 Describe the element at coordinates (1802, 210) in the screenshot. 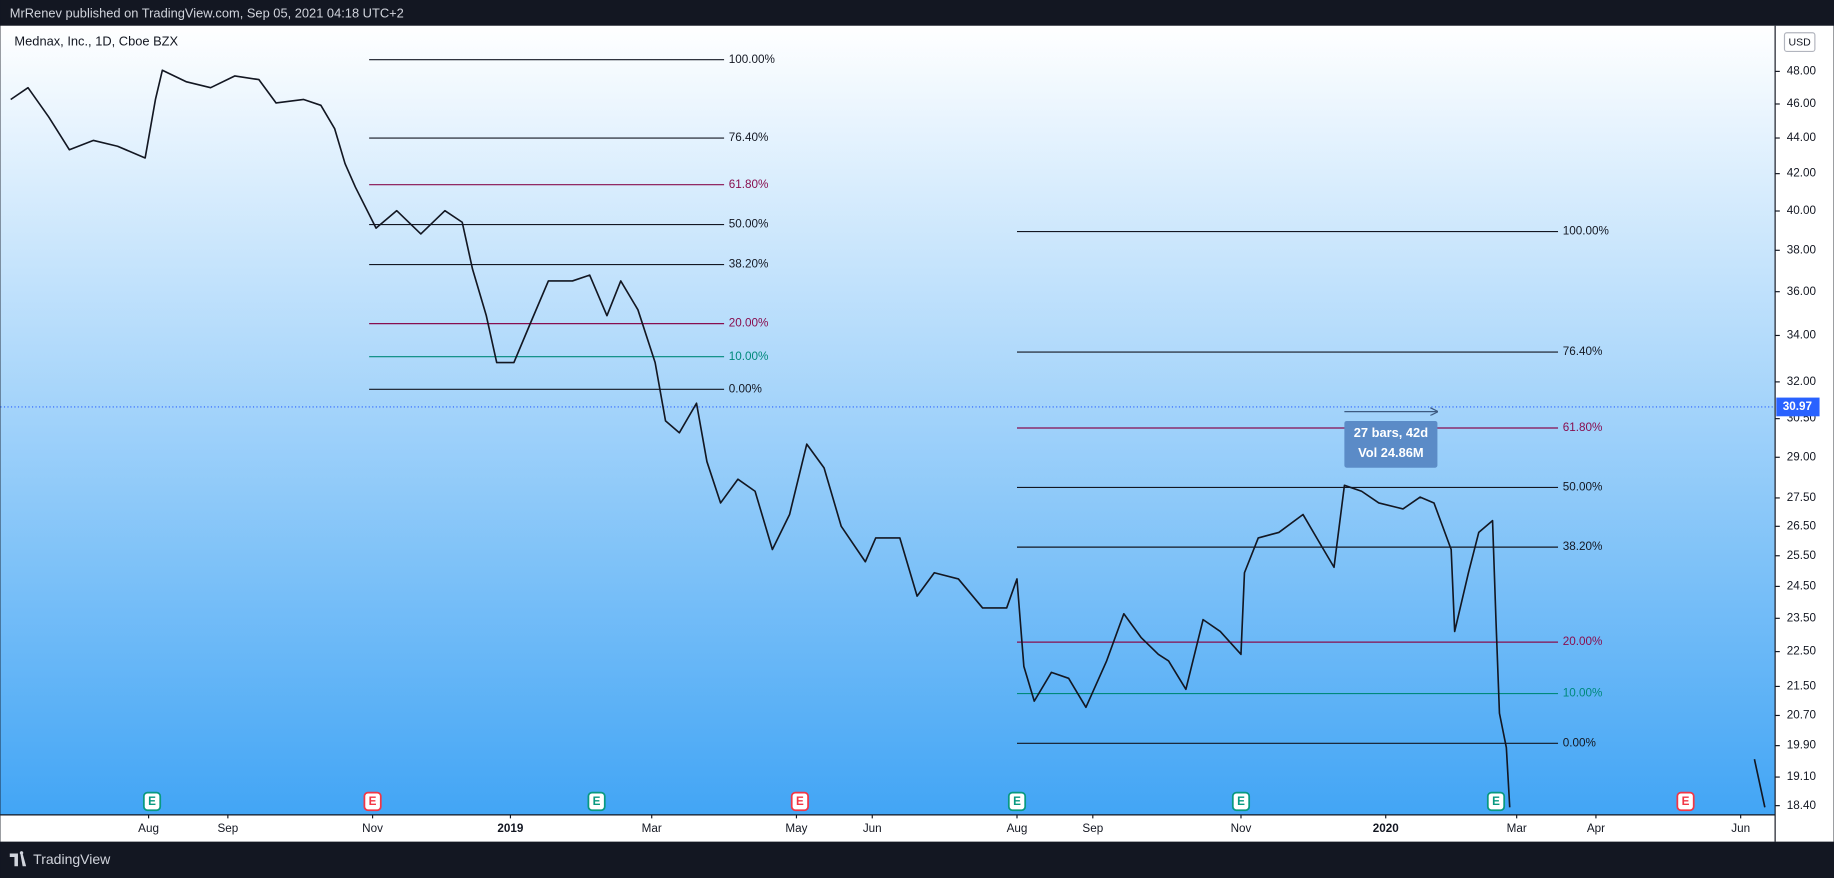

I see `y-tick-label: 40.00` at that location.